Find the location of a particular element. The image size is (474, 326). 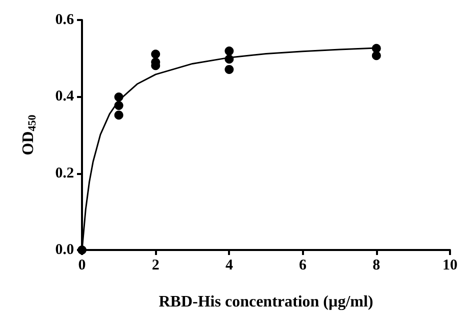

y-tick-label: 0.2 is located at coordinates (64, 173).